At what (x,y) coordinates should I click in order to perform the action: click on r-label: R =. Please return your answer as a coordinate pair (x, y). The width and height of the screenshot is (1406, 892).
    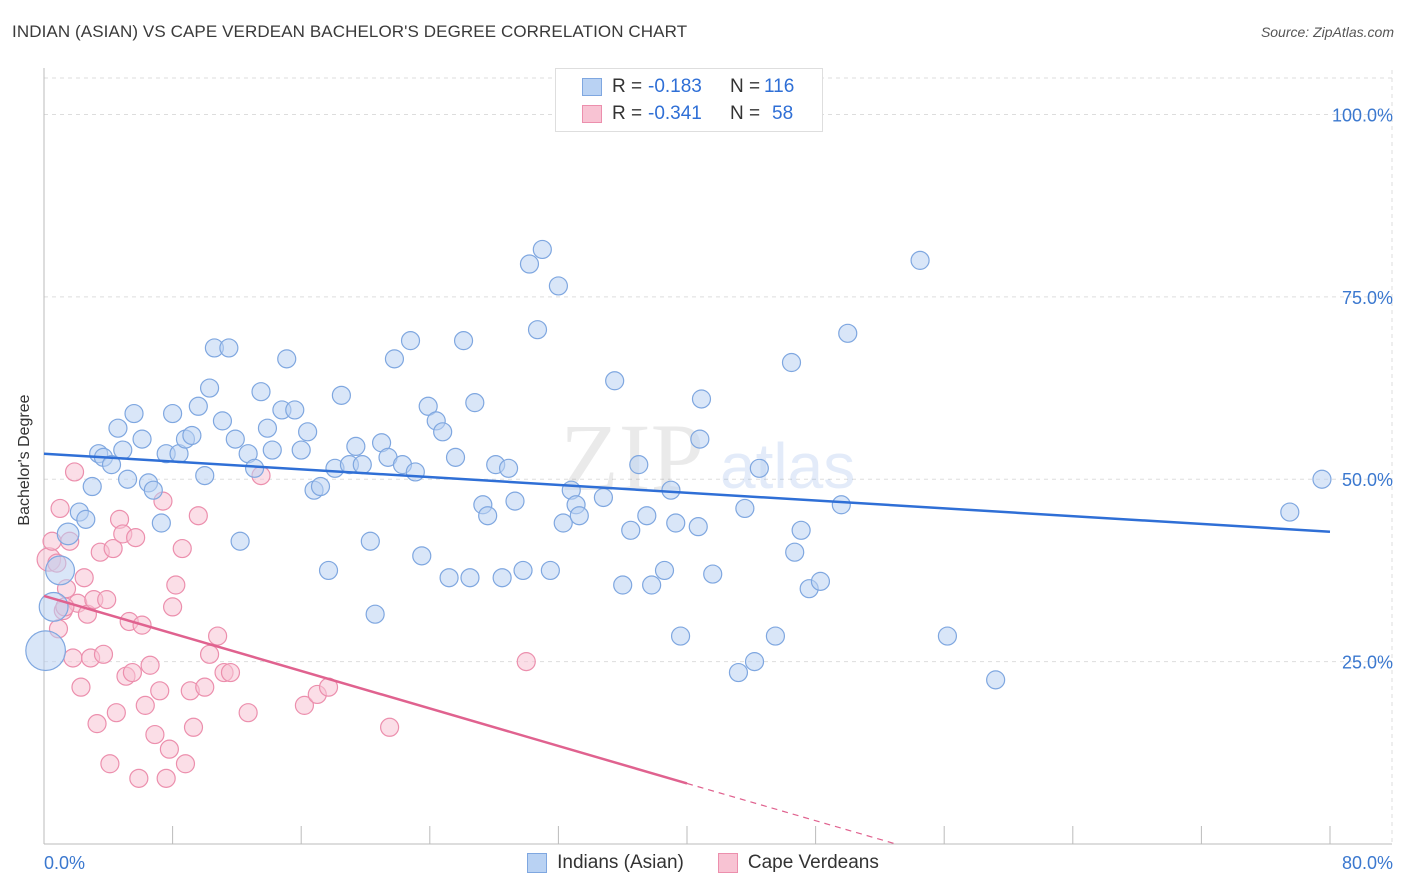
    Looking at the image, I should click on (627, 113).